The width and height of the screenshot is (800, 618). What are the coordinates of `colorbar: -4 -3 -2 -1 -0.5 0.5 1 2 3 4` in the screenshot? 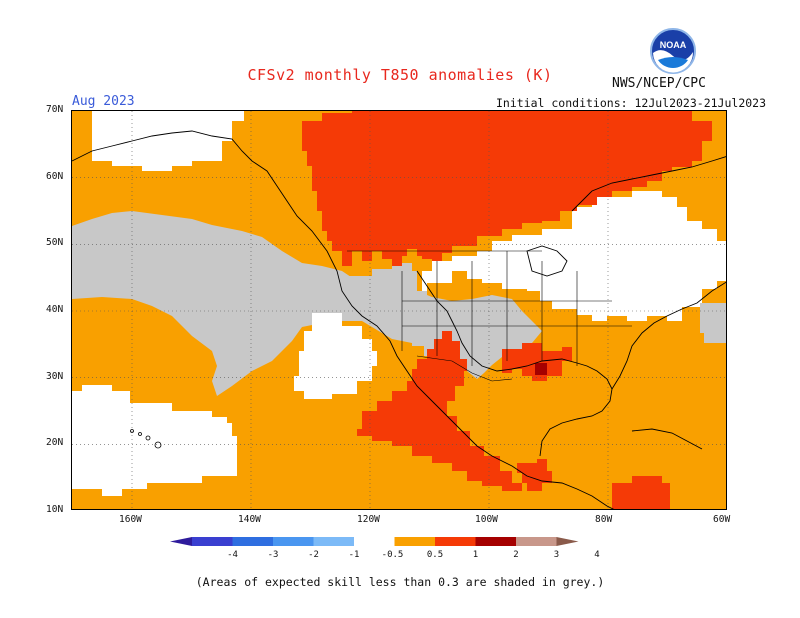 It's located at (385, 548).